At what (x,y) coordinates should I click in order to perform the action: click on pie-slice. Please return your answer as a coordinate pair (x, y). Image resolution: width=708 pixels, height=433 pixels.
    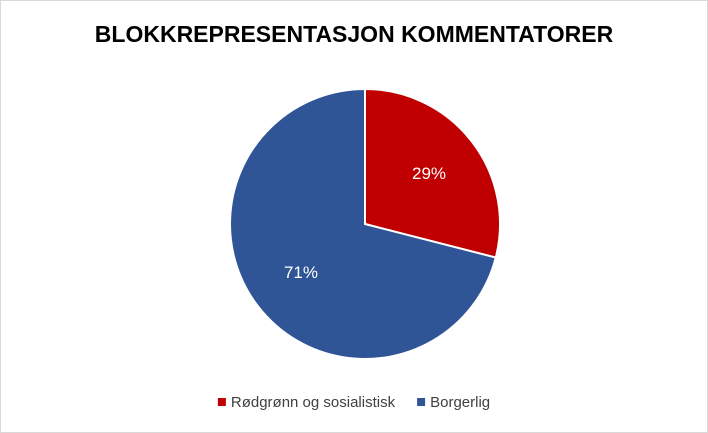
    Looking at the image, I should click on (432, 173).